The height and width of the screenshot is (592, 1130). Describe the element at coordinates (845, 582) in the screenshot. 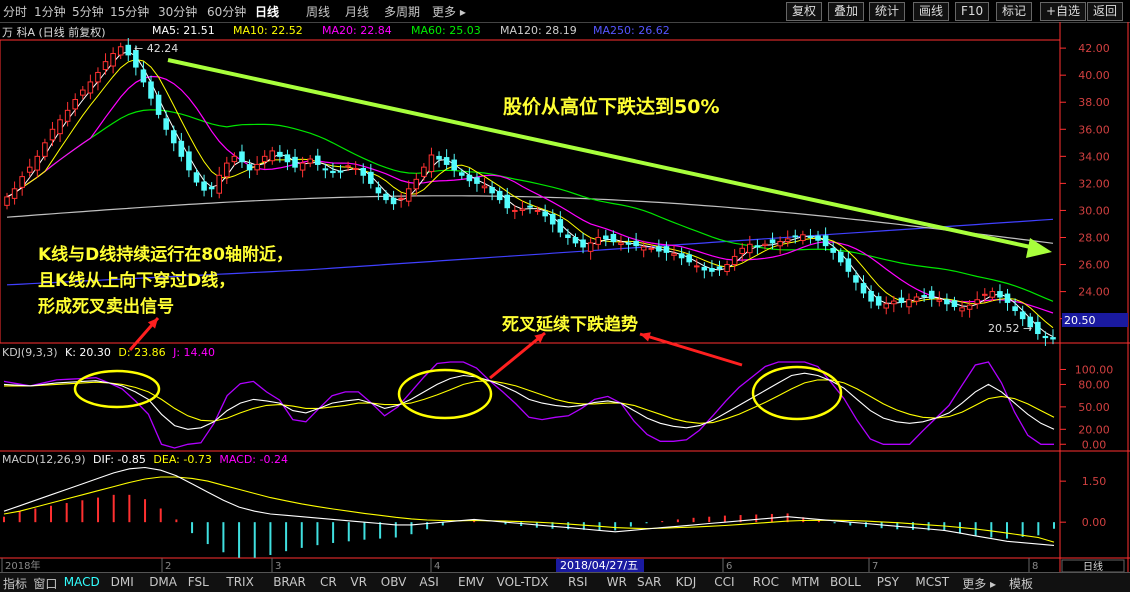

I see `indicator-tab-21: BOLL` at that location.